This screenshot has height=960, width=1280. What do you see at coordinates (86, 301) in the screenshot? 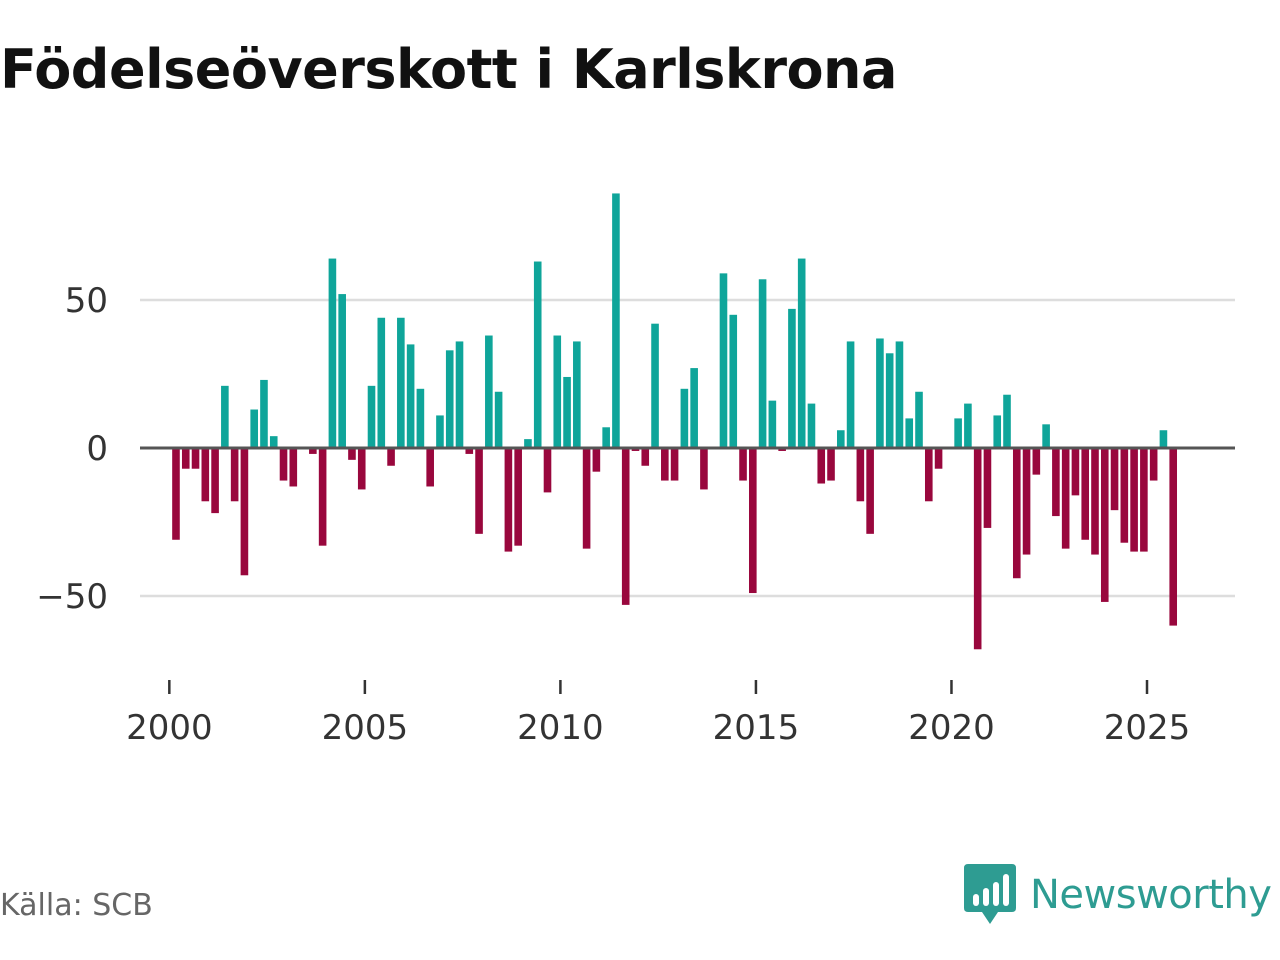
I see `y-tick-label: 50` at bounding box center [86, 301].